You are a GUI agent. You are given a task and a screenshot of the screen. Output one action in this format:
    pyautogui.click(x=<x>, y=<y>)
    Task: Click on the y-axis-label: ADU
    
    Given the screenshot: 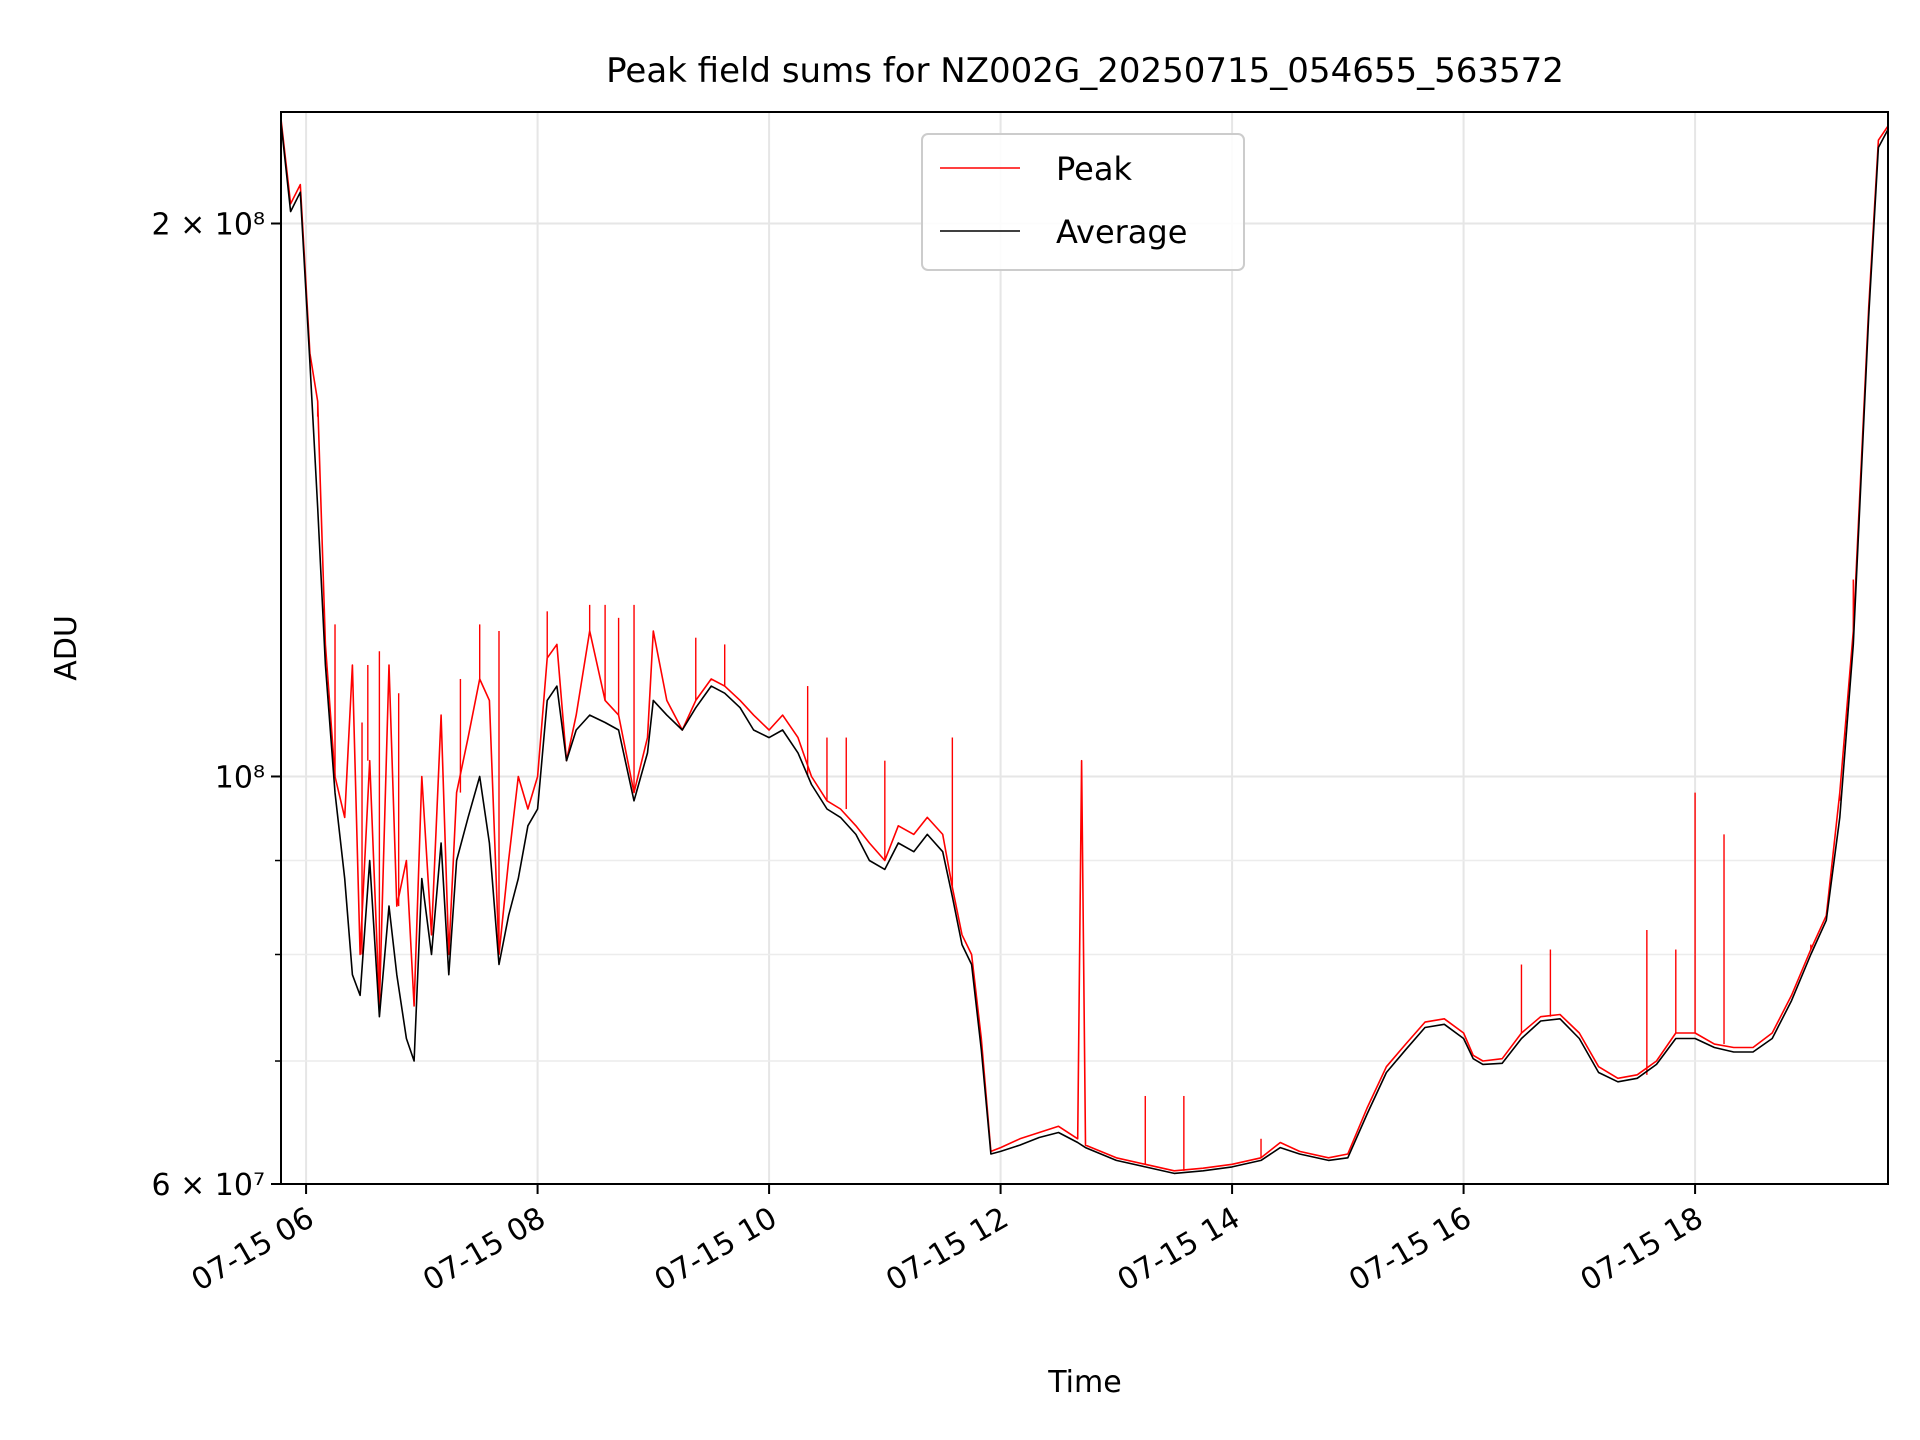 What is the action you would take?
    pyautogui.click(x=66, y=648)
    